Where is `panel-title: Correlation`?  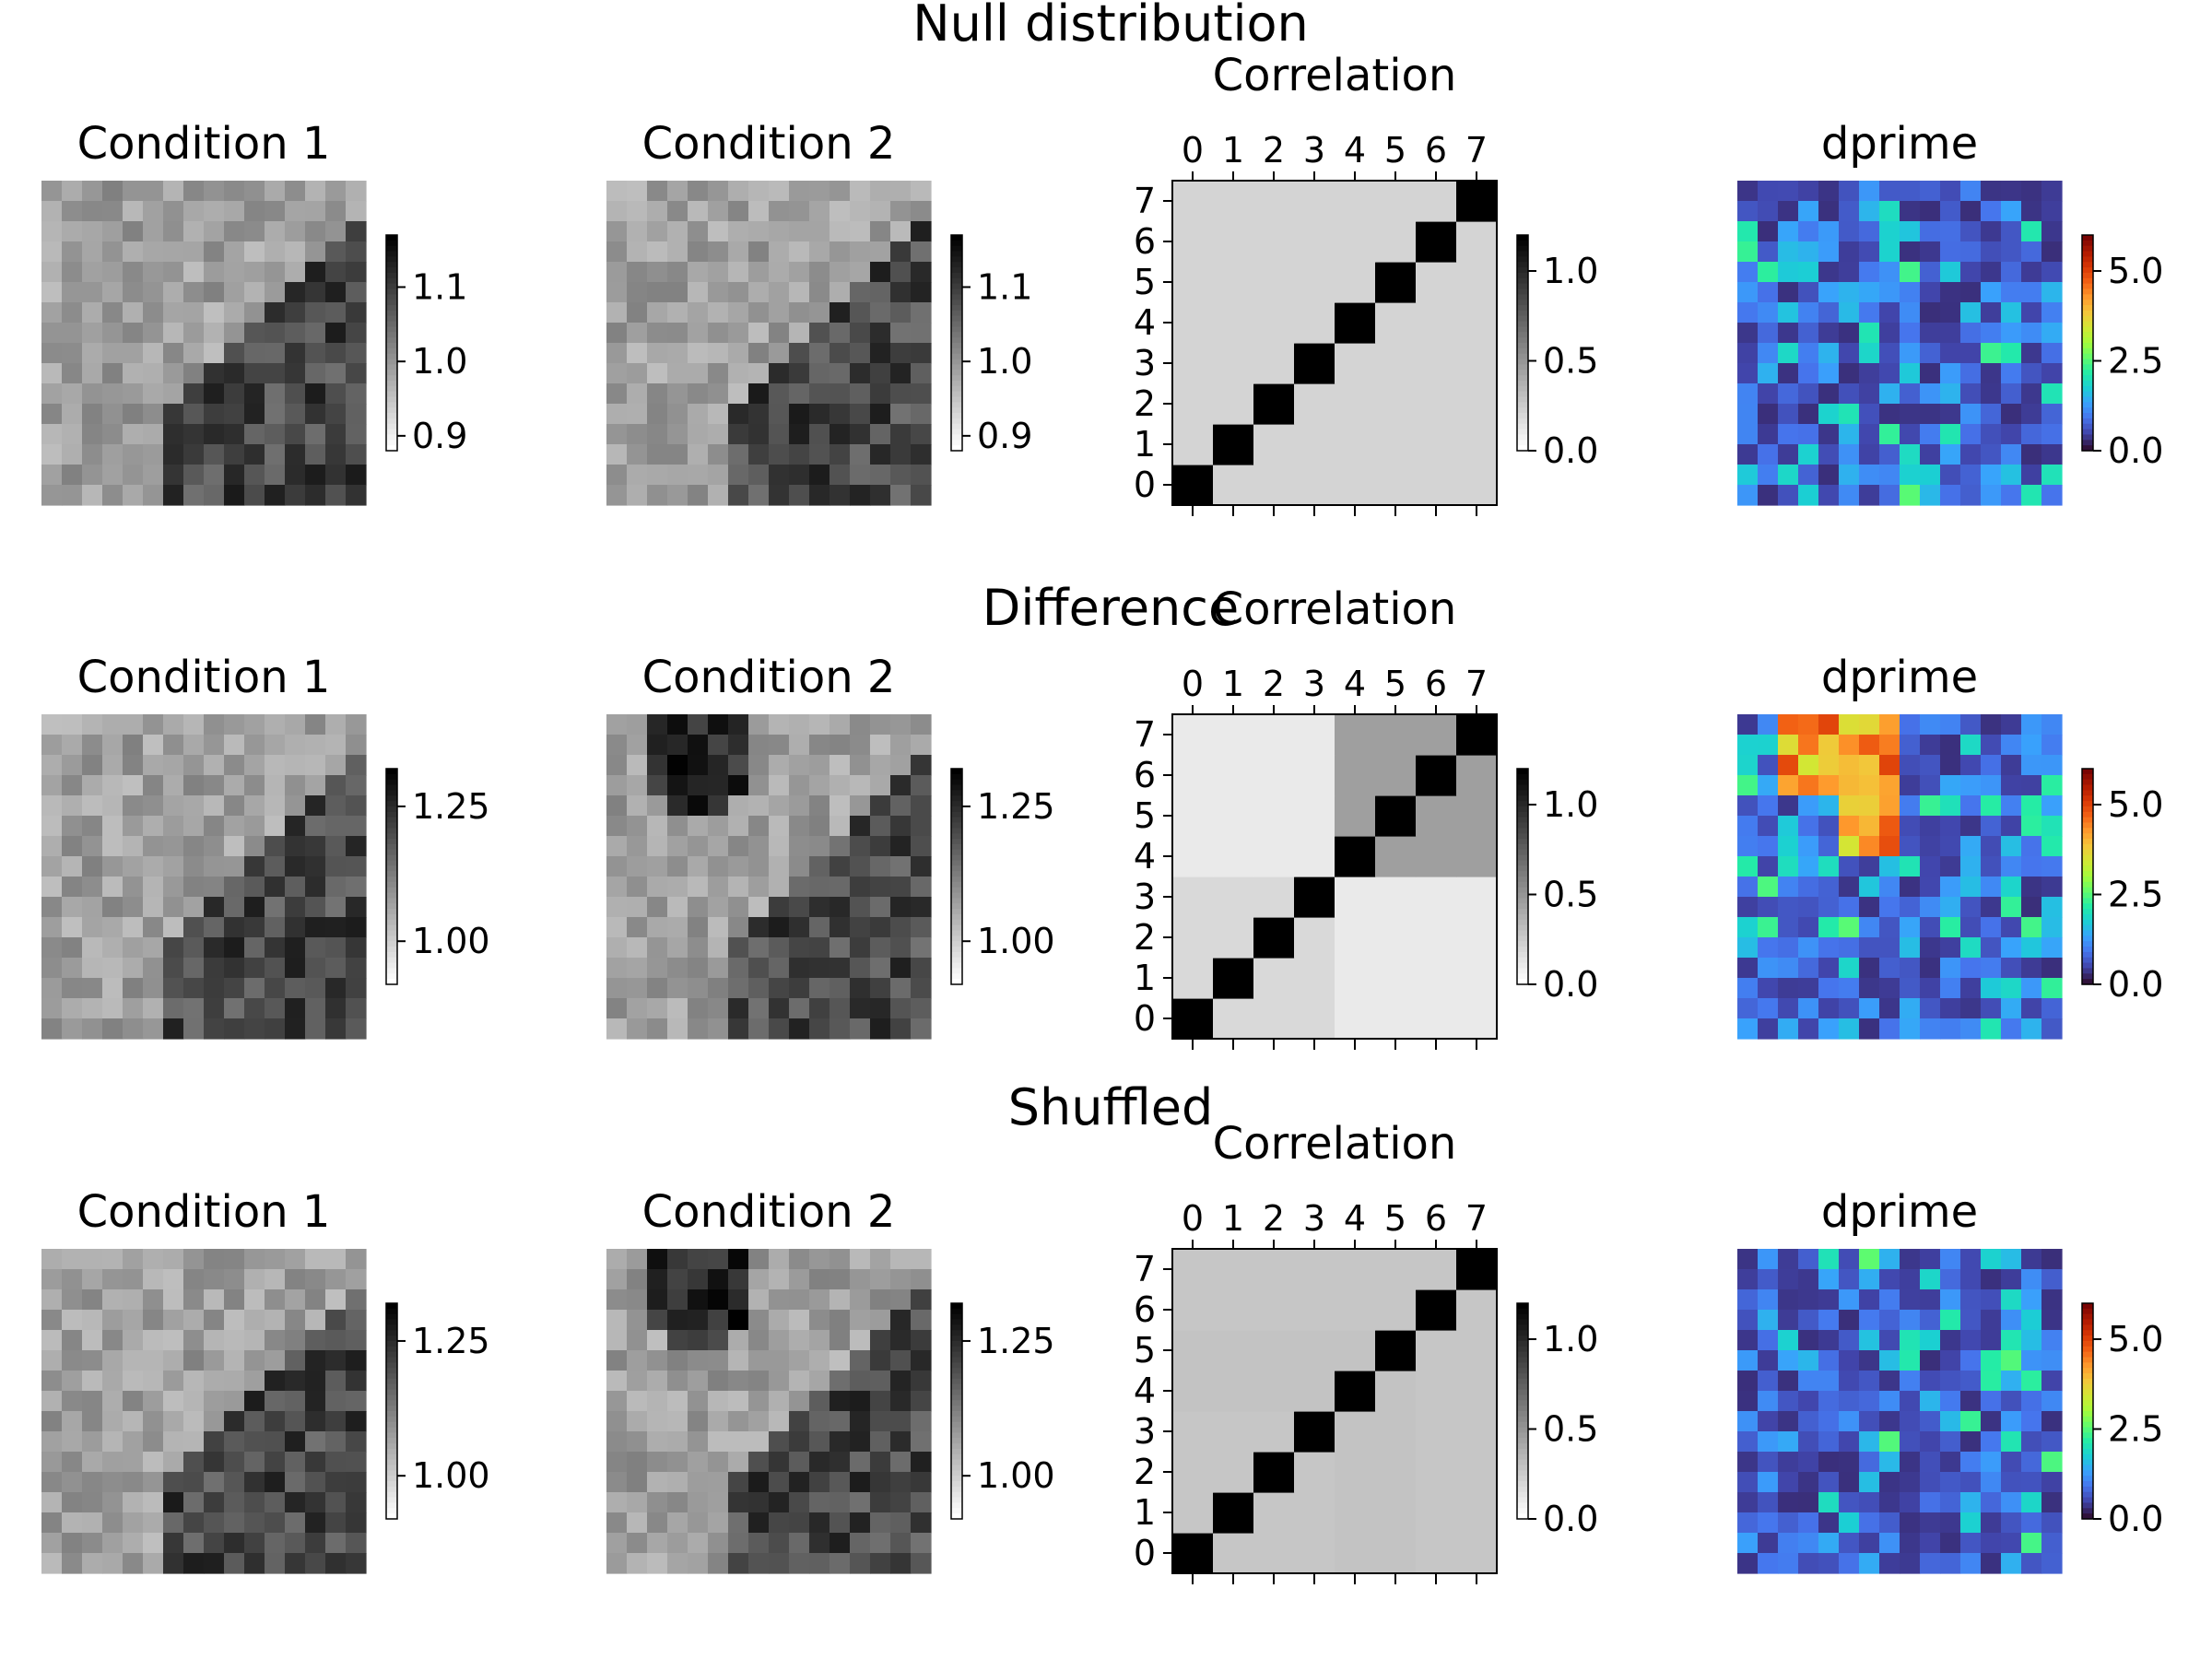
panel-title: Correlation is located at coordinates (1335, 1144).